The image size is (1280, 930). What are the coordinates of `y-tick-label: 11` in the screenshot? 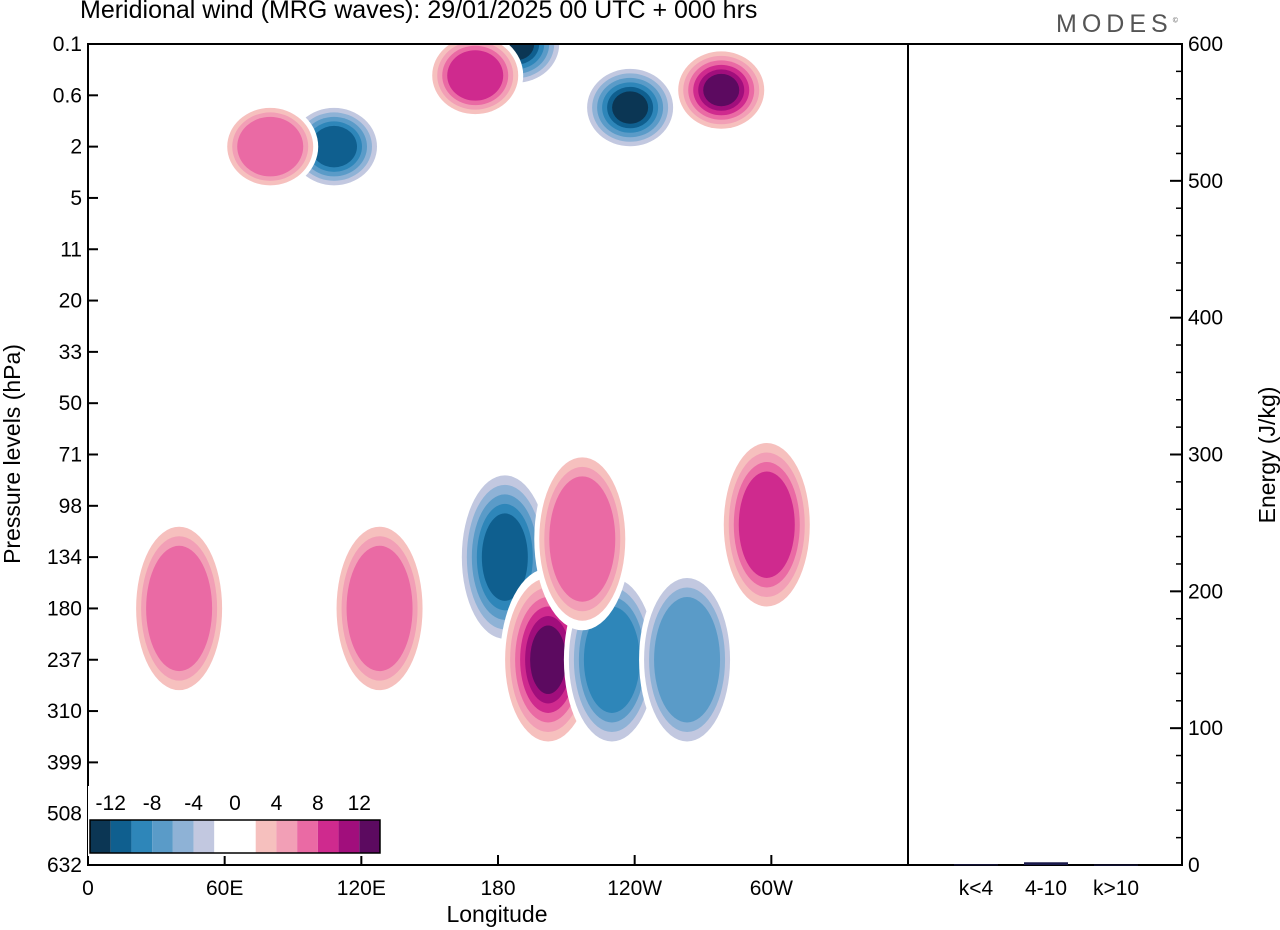 It's located at (71, 249).